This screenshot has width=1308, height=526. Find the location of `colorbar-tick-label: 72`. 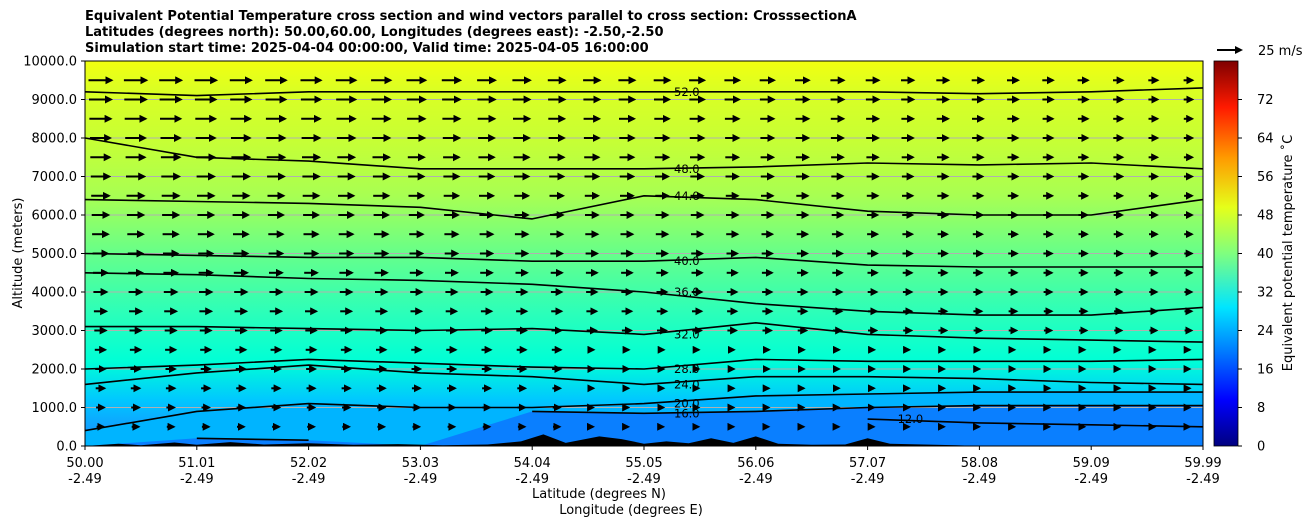

colorbar-tick-label: 72 is located at coordinates (1265, 100).